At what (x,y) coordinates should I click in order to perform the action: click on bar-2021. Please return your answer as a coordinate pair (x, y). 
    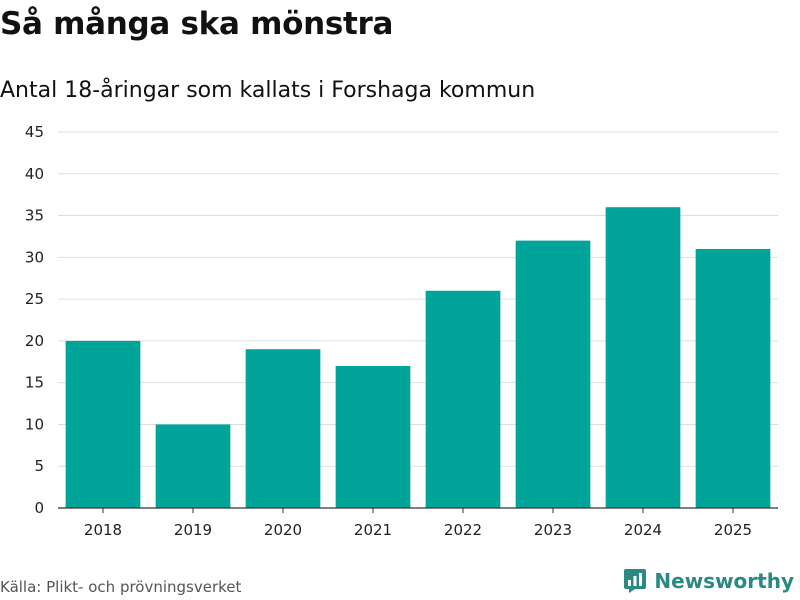
    Looking at the image, I should click on (373, 436).